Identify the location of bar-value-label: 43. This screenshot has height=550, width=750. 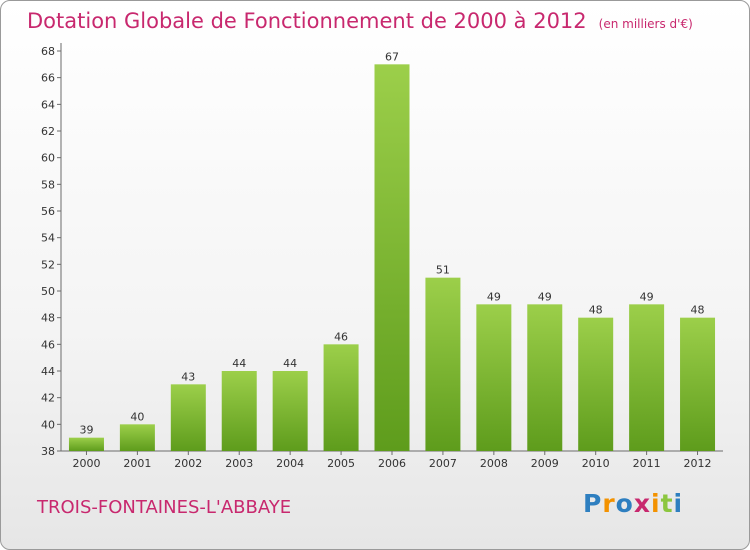
(188, 376).